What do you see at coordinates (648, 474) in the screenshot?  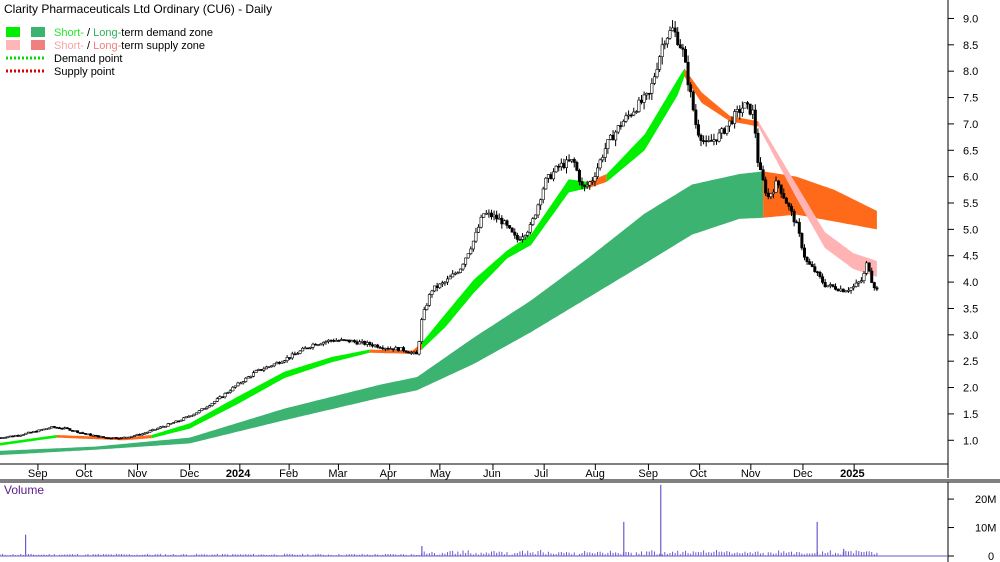 I see `time-tick-label: Sep` at bounding box center [648, 474].